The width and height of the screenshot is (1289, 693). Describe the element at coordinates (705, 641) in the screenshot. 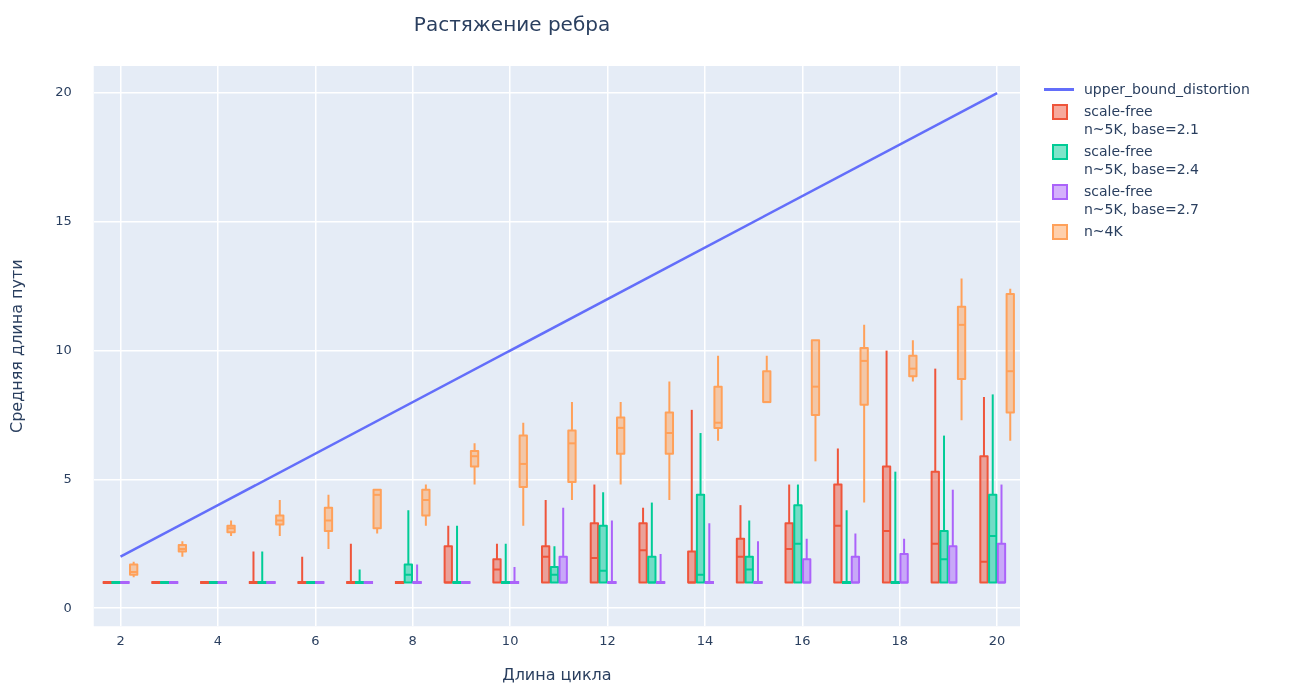

I see `x-tick-label: 14` at that location.